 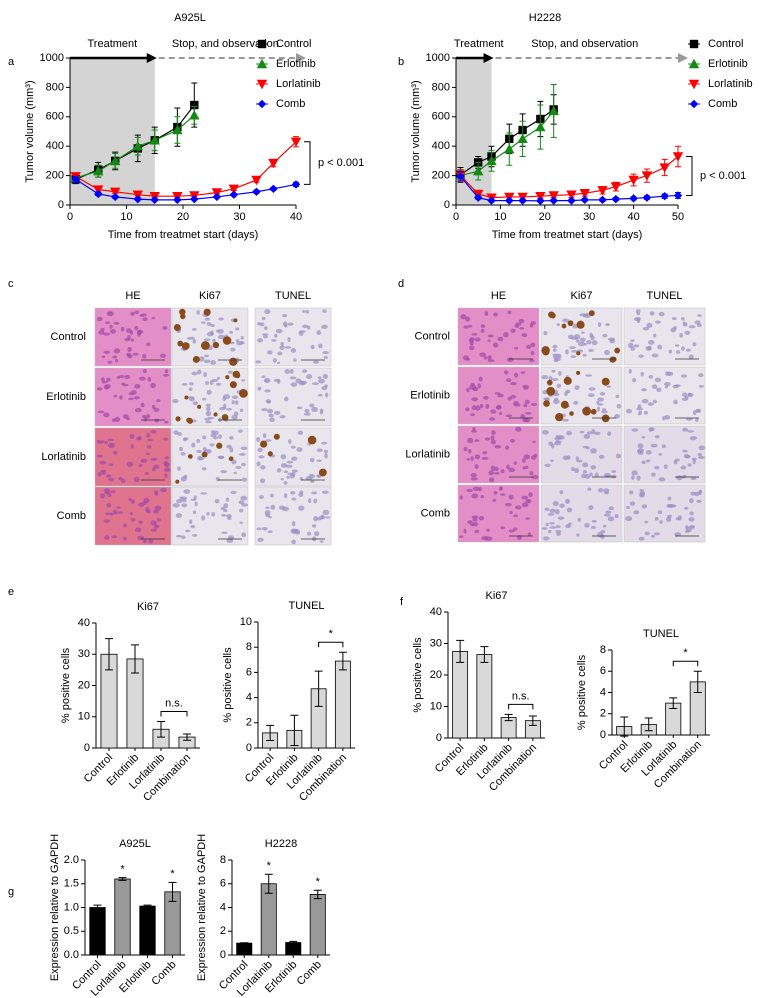 I want to click on micrograph, so click(x=498, y=513).